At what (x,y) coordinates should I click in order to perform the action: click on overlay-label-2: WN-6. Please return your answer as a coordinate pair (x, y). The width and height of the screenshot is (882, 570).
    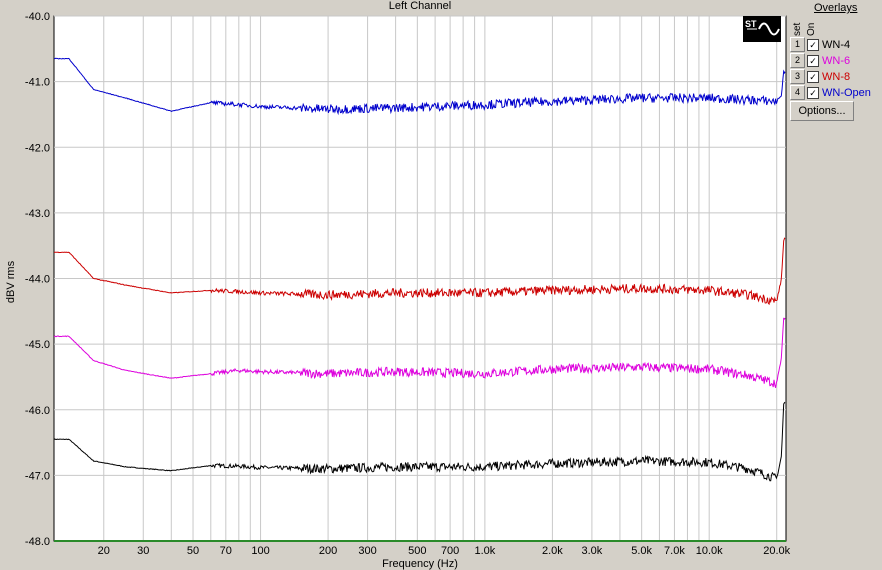
    Looking at the image, I should click on (836, 60).